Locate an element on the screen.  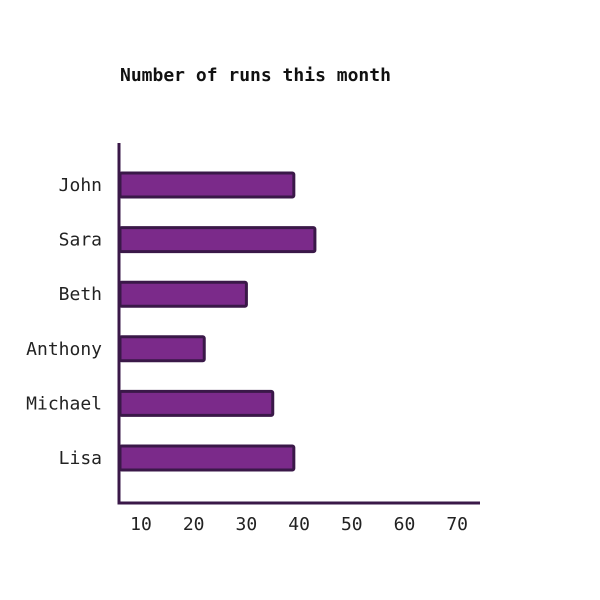
x-tick-label-30: 30 is located at coordinates (247, 524).